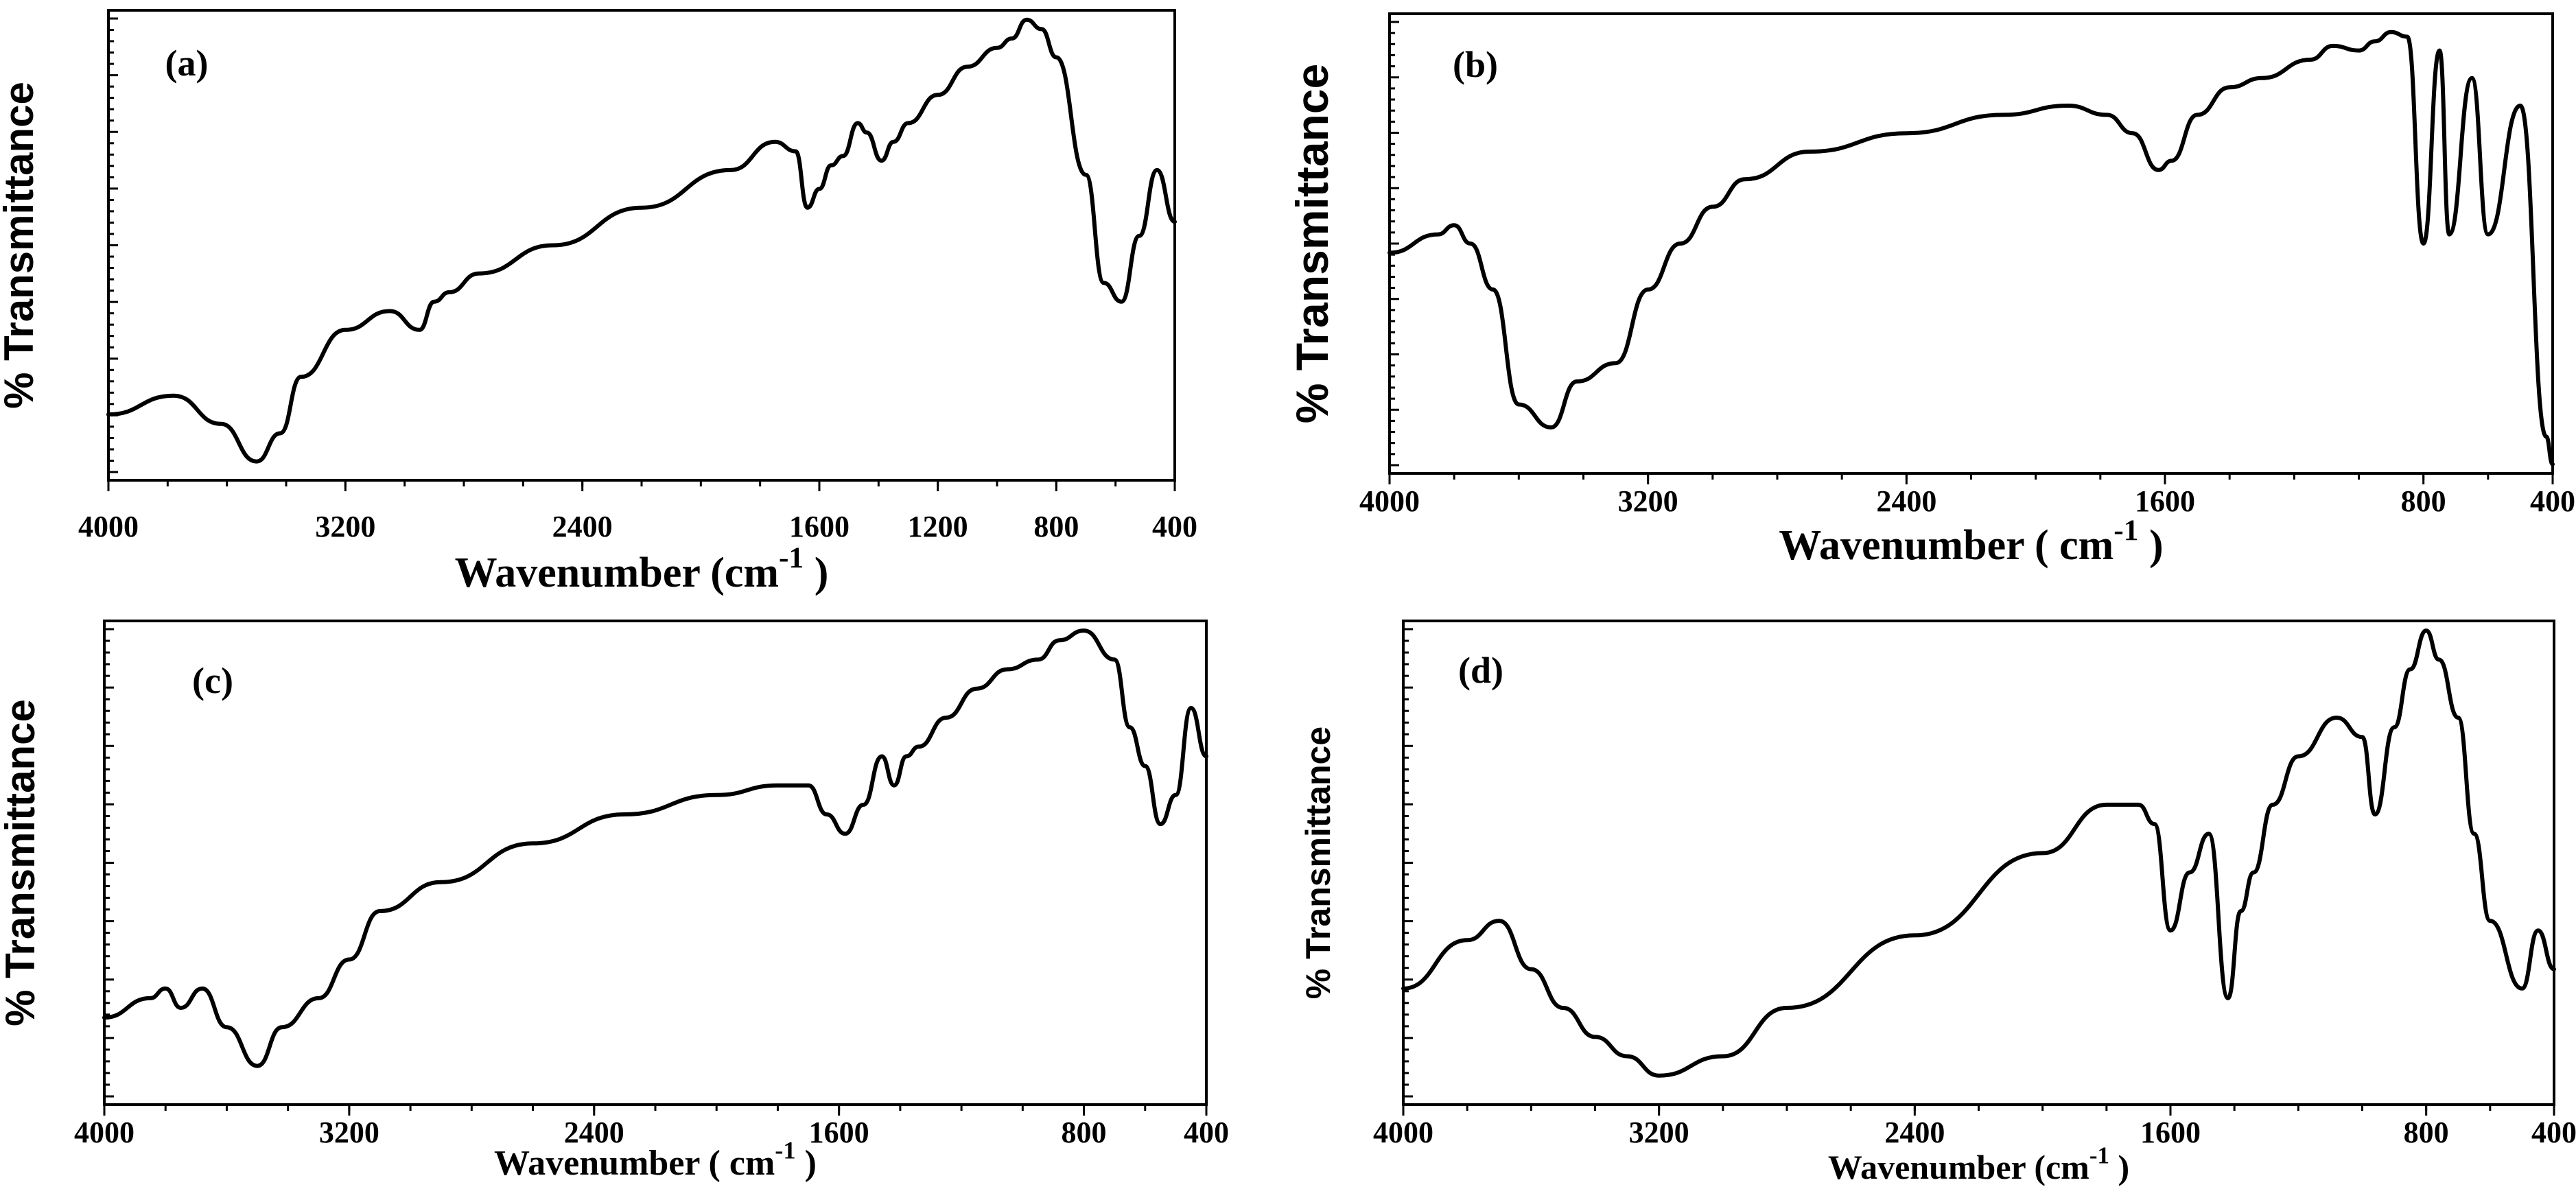  I want to click on panel-a-label: (a), so click(187, 63).